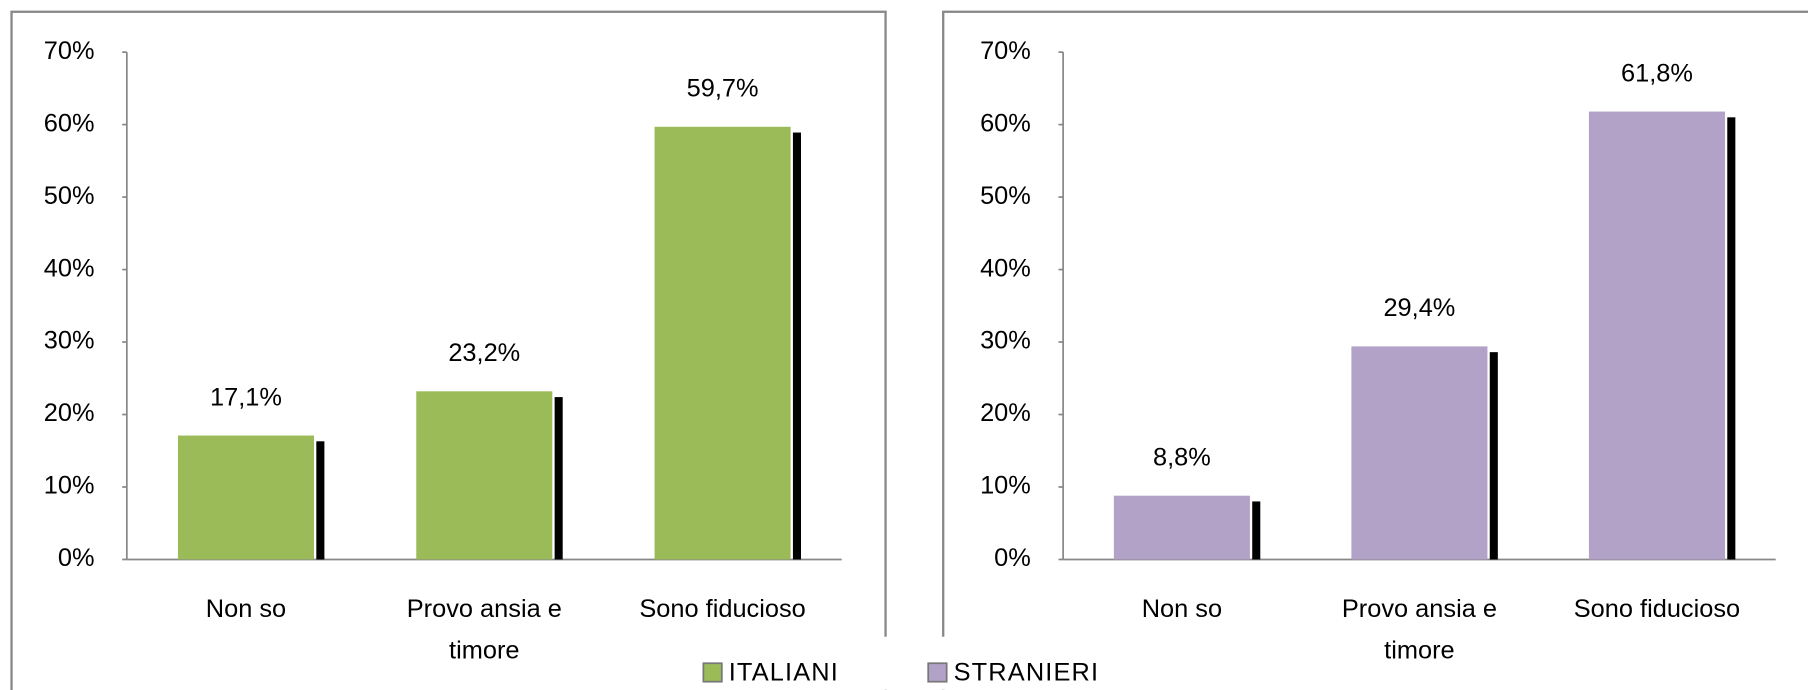 The image size is (1808, 690). What do you see at coordinates (484, 353) in the screenshot?
I see `data-label: 23,2%` at bounding box center [484, 353].